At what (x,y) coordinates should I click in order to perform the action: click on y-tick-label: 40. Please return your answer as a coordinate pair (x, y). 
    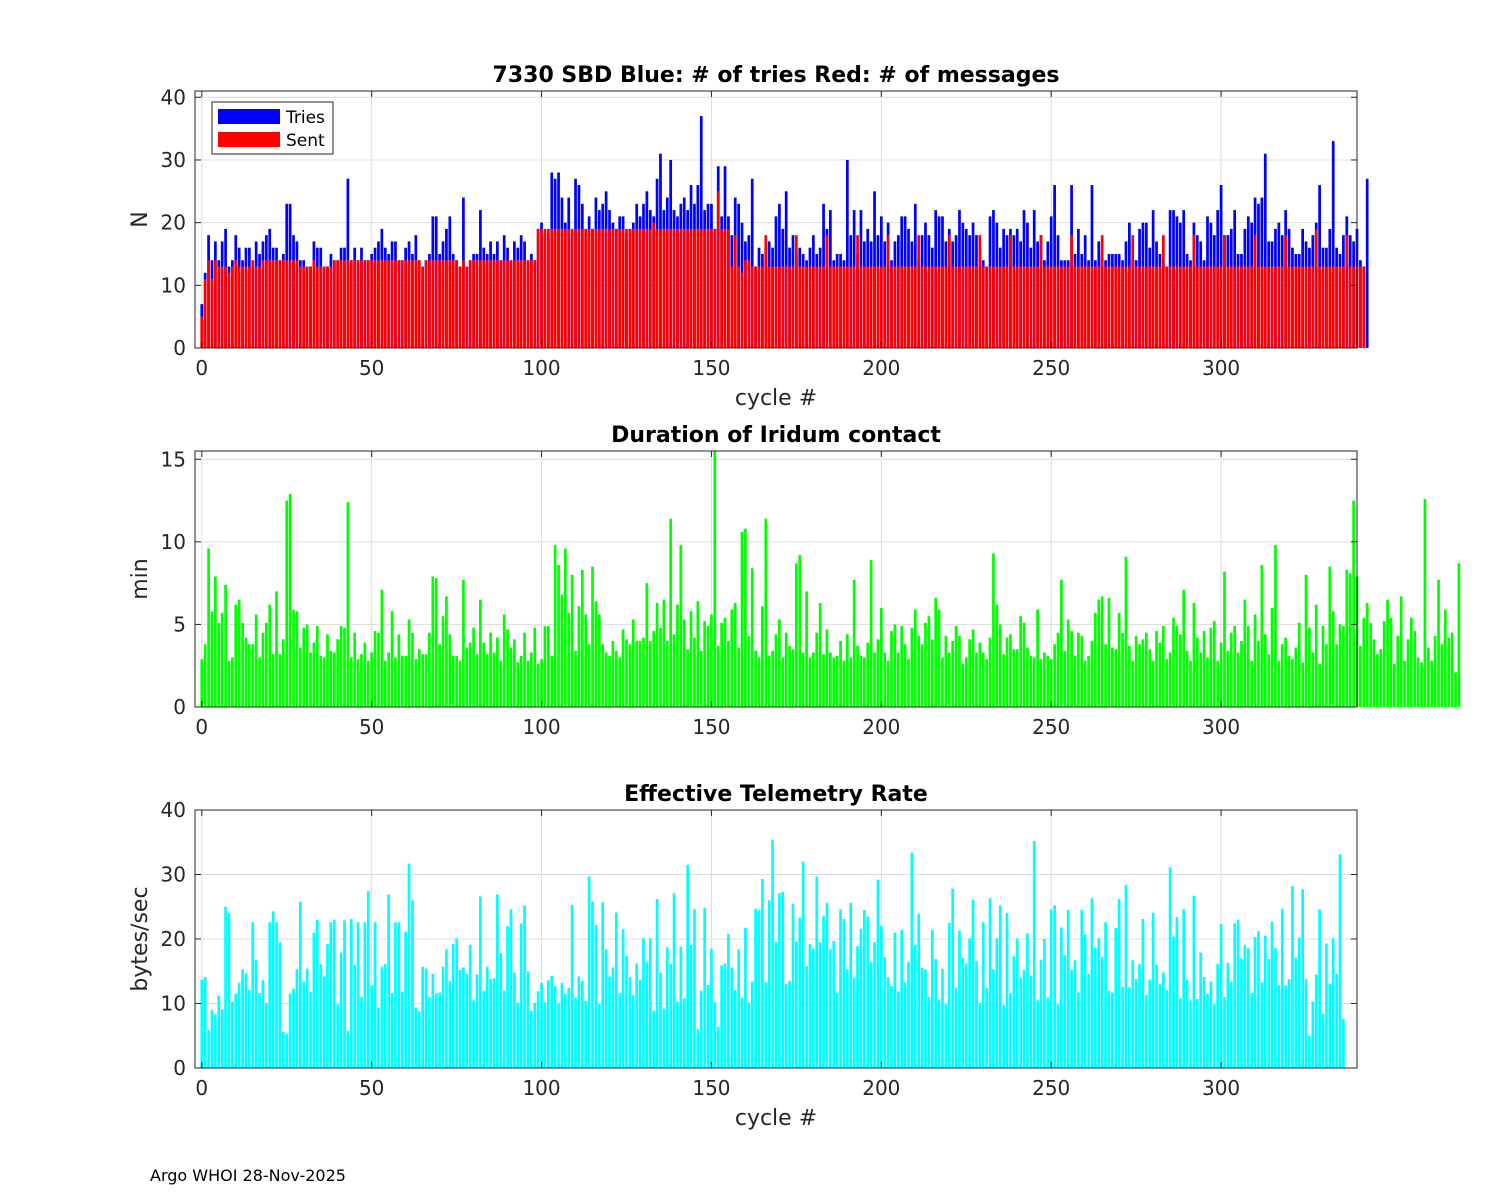
    Looking at the image, I should click on (173, 97).